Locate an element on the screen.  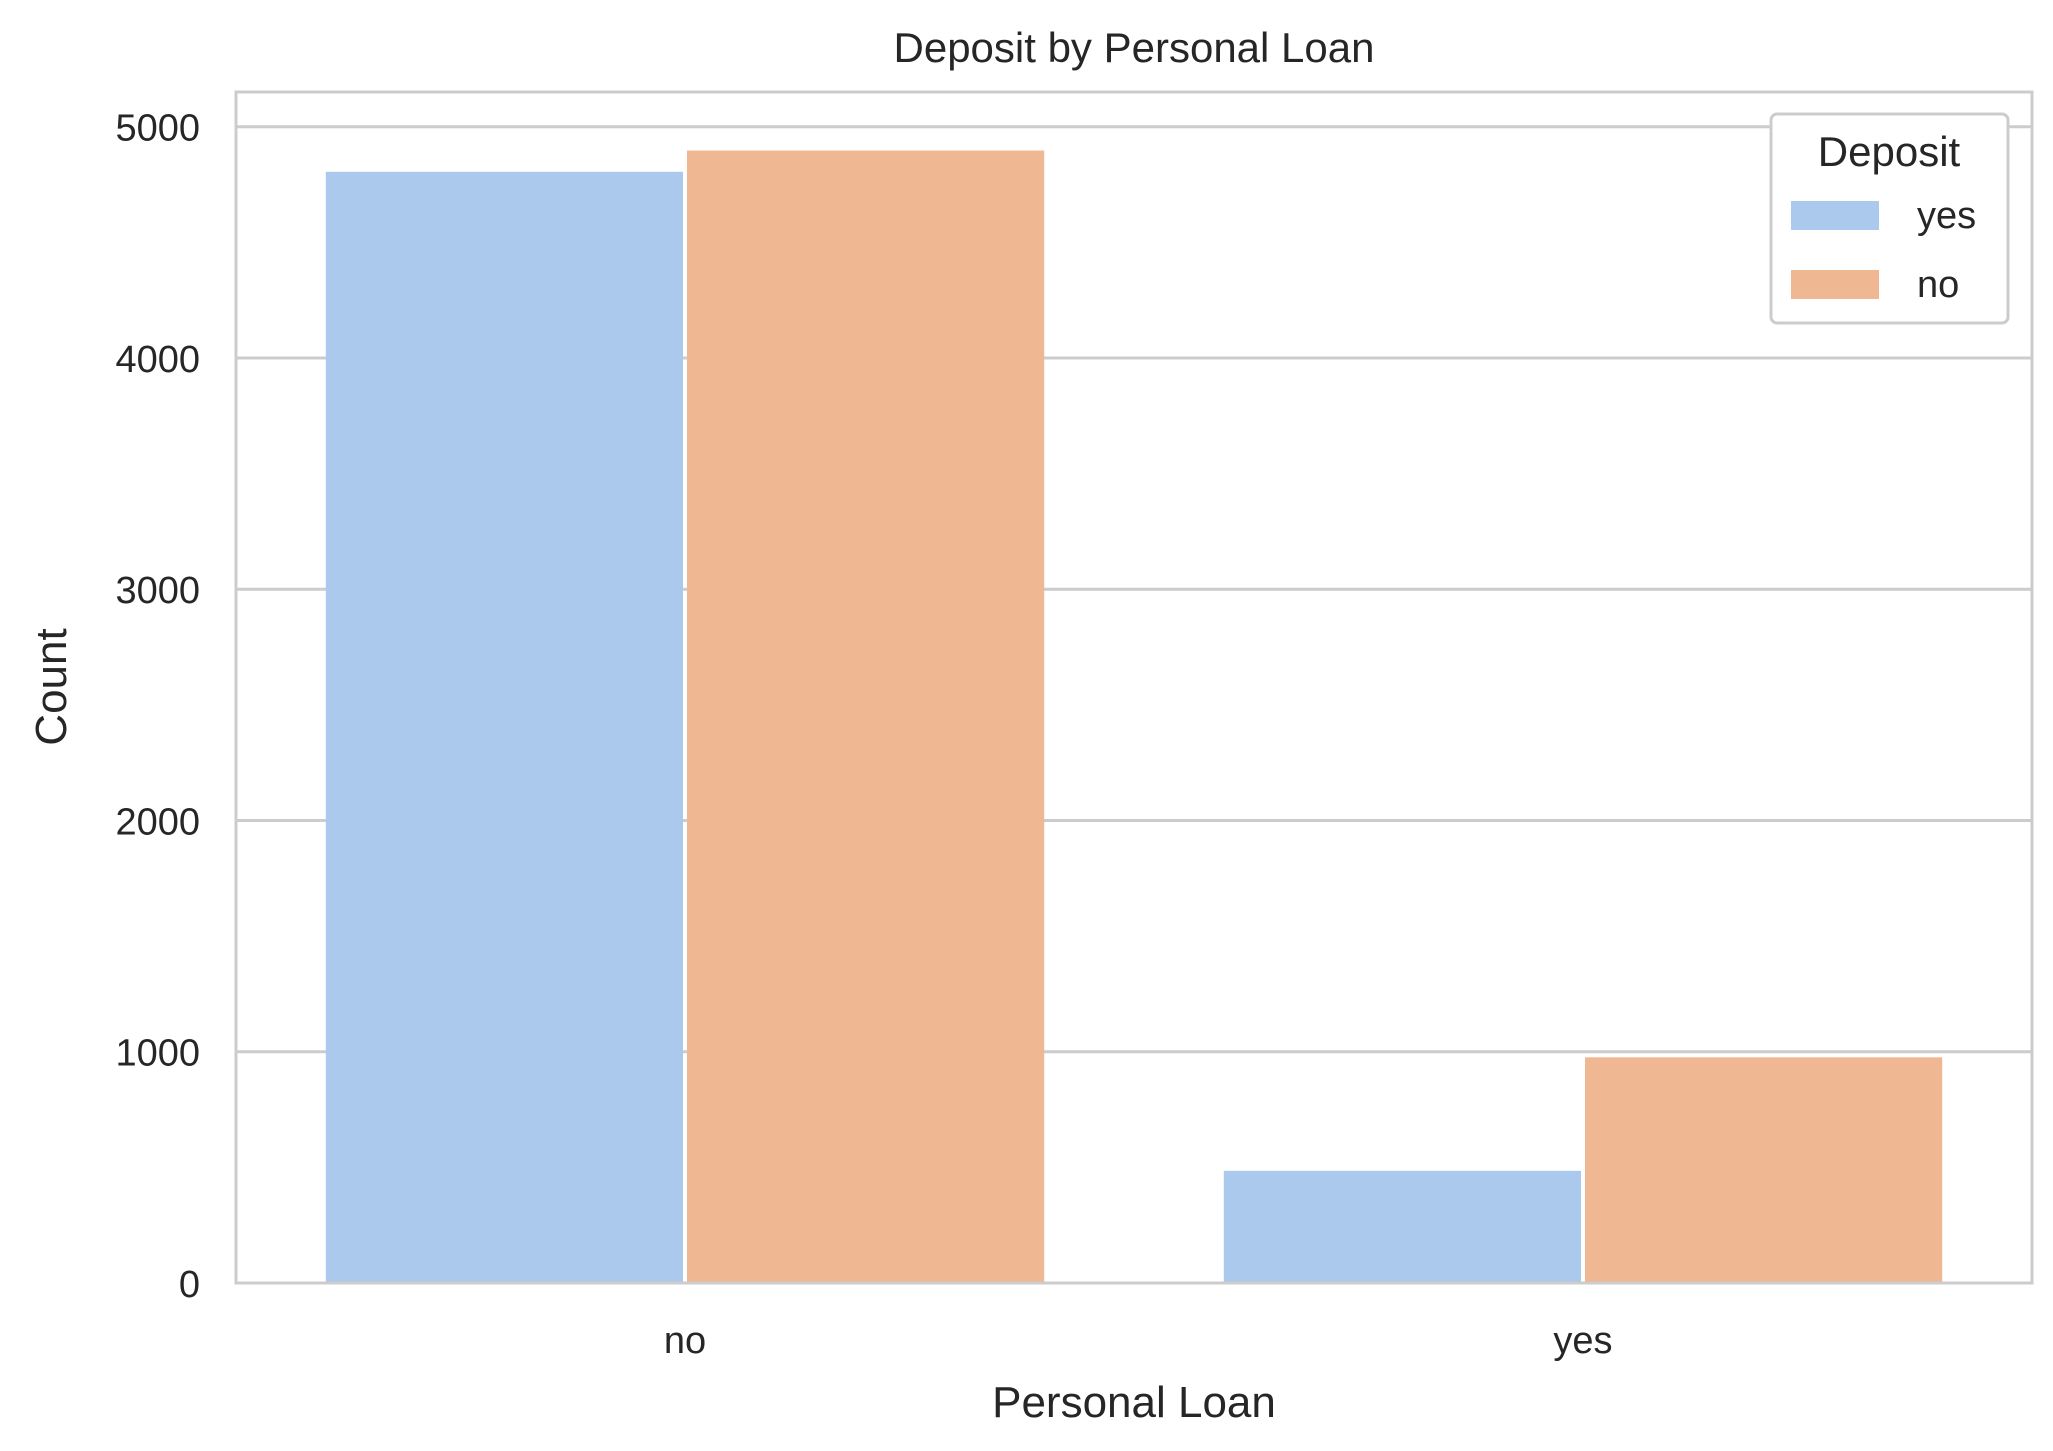
y-tick-label: 3000 is located at coordinates (157, 591).